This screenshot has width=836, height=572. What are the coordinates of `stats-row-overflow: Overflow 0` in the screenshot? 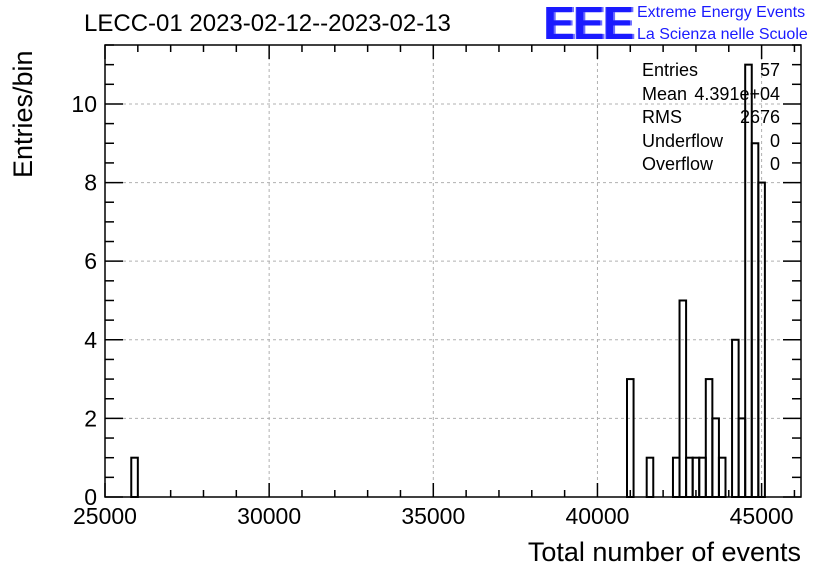 It's located at (711, 165).